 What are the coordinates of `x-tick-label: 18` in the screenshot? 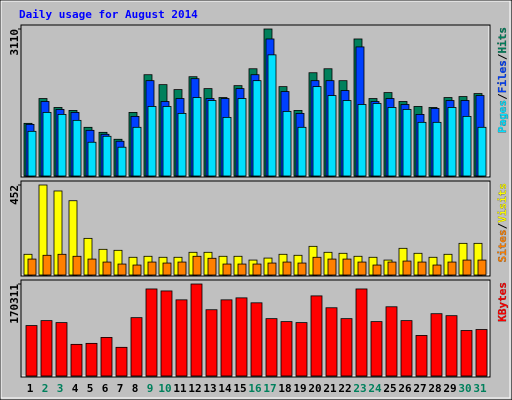 It's located at (284, 388).